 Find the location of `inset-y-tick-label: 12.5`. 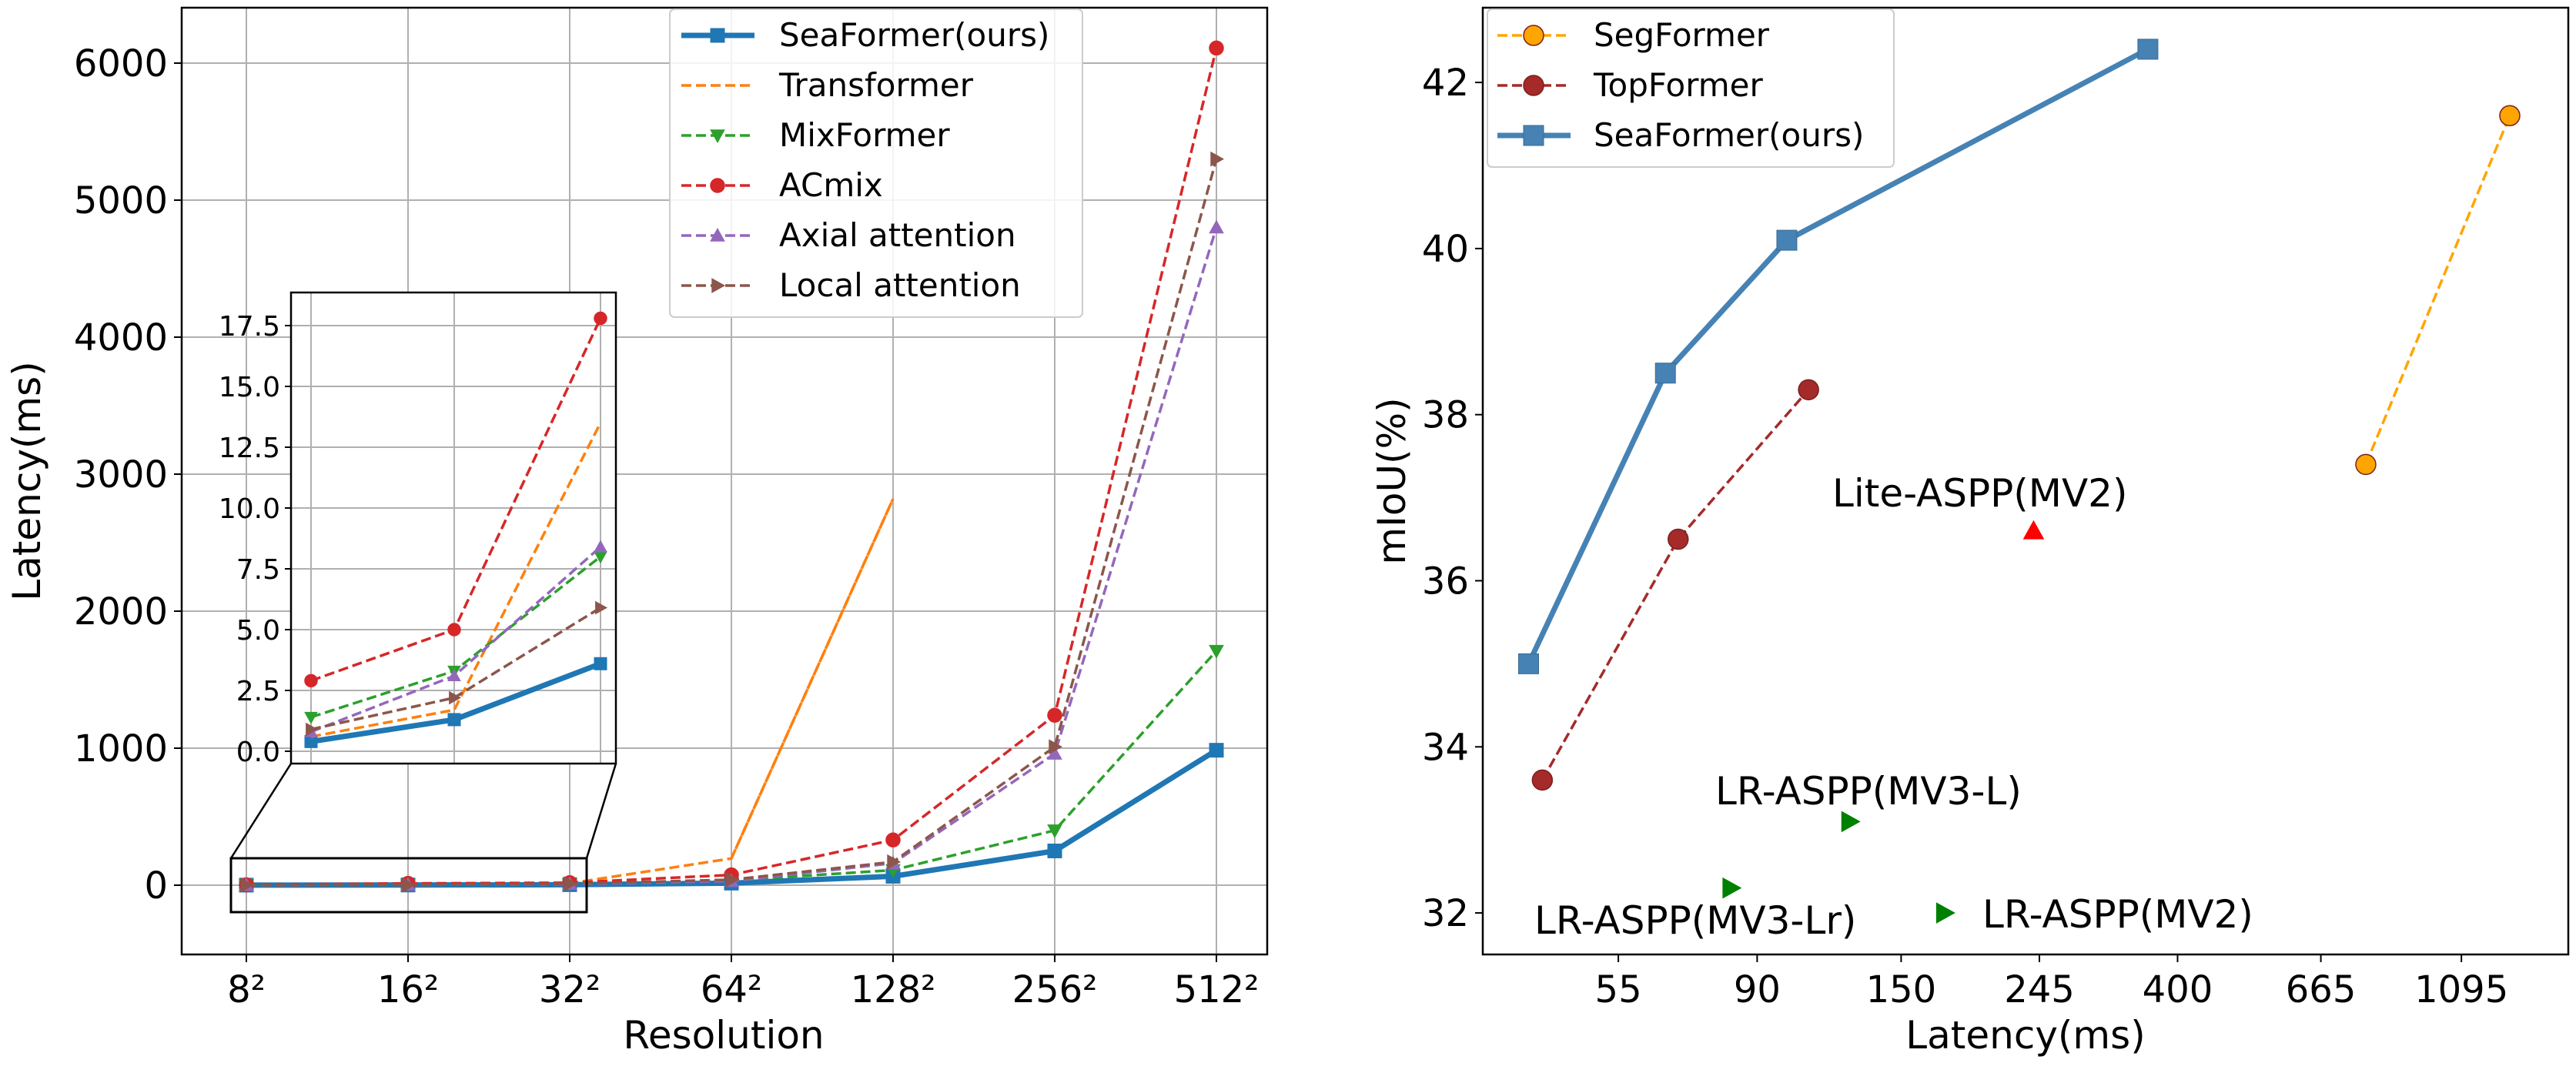

inset-y-tick-label: 12.5 is located at coordinates (250, 449).